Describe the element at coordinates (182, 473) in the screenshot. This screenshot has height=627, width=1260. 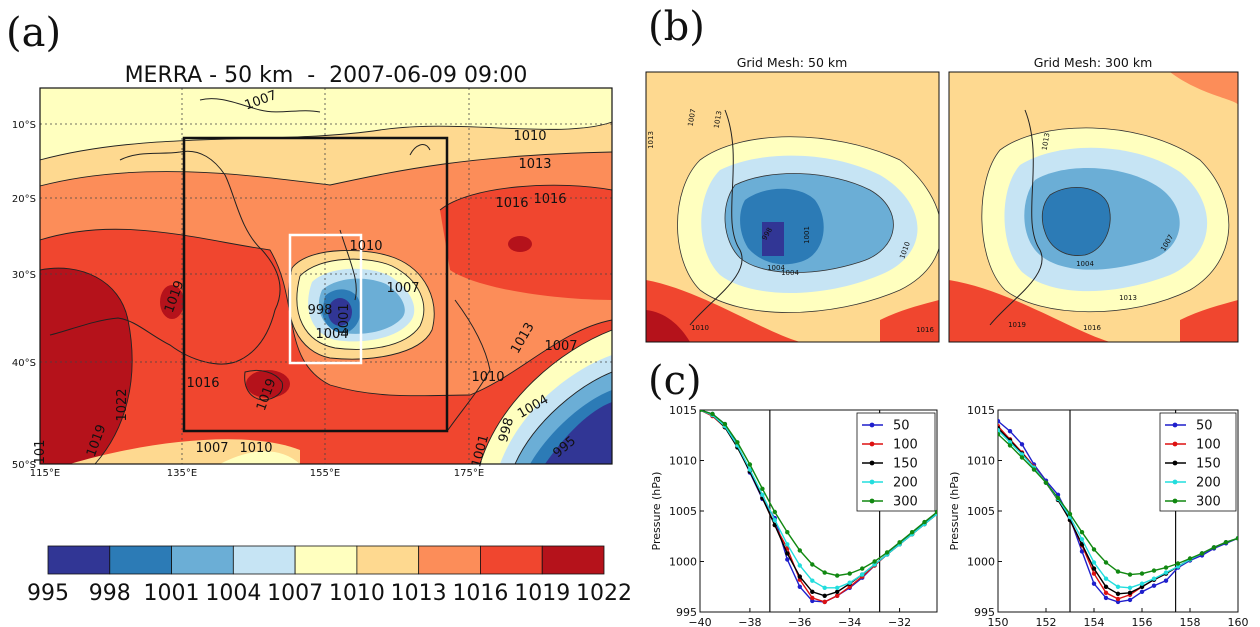
I see `lon-tick-label: 135°E` at that location.